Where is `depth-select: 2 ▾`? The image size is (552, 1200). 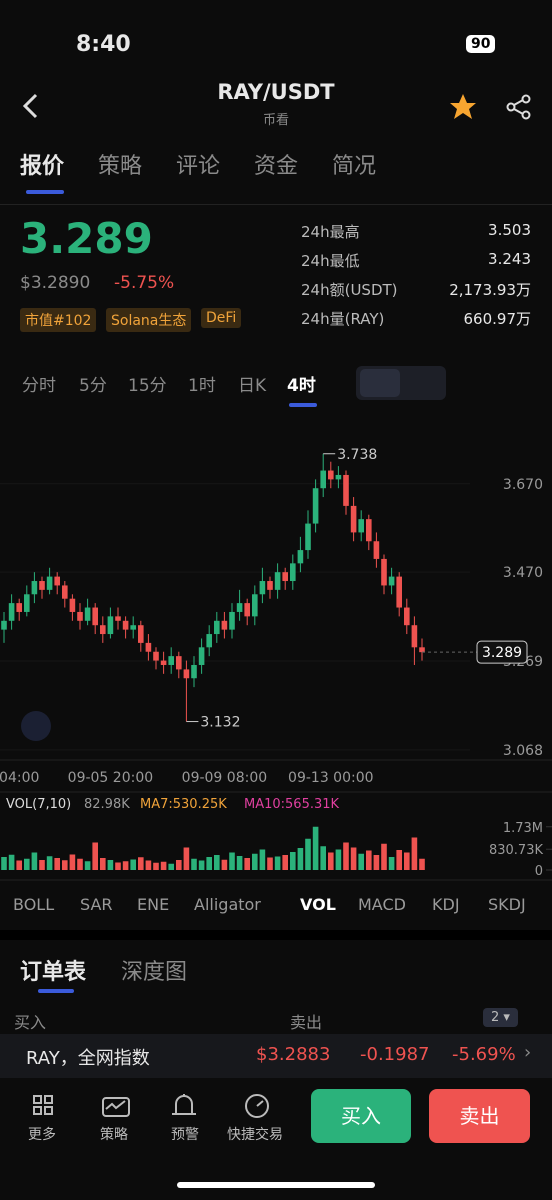 depth-select: 2 ▾ is located at coordinates (500, 1017).